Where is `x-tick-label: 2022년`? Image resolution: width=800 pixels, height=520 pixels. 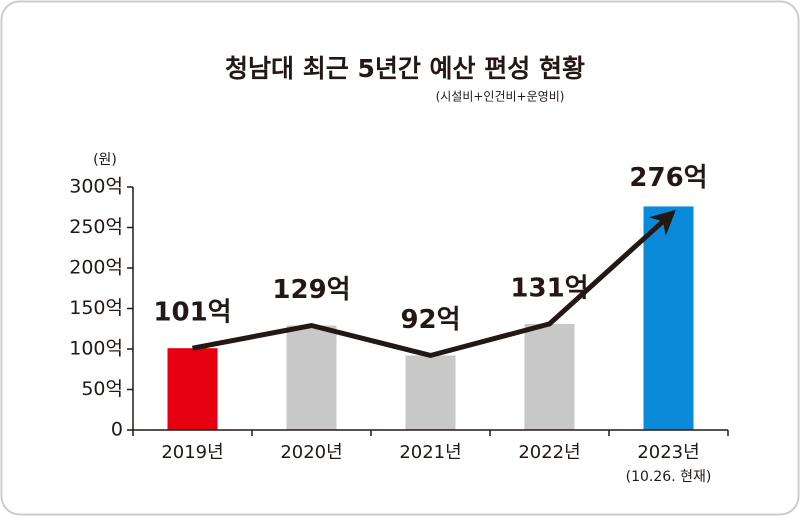 x-tick-label: 2022년 is located at coordinates (549, 452).